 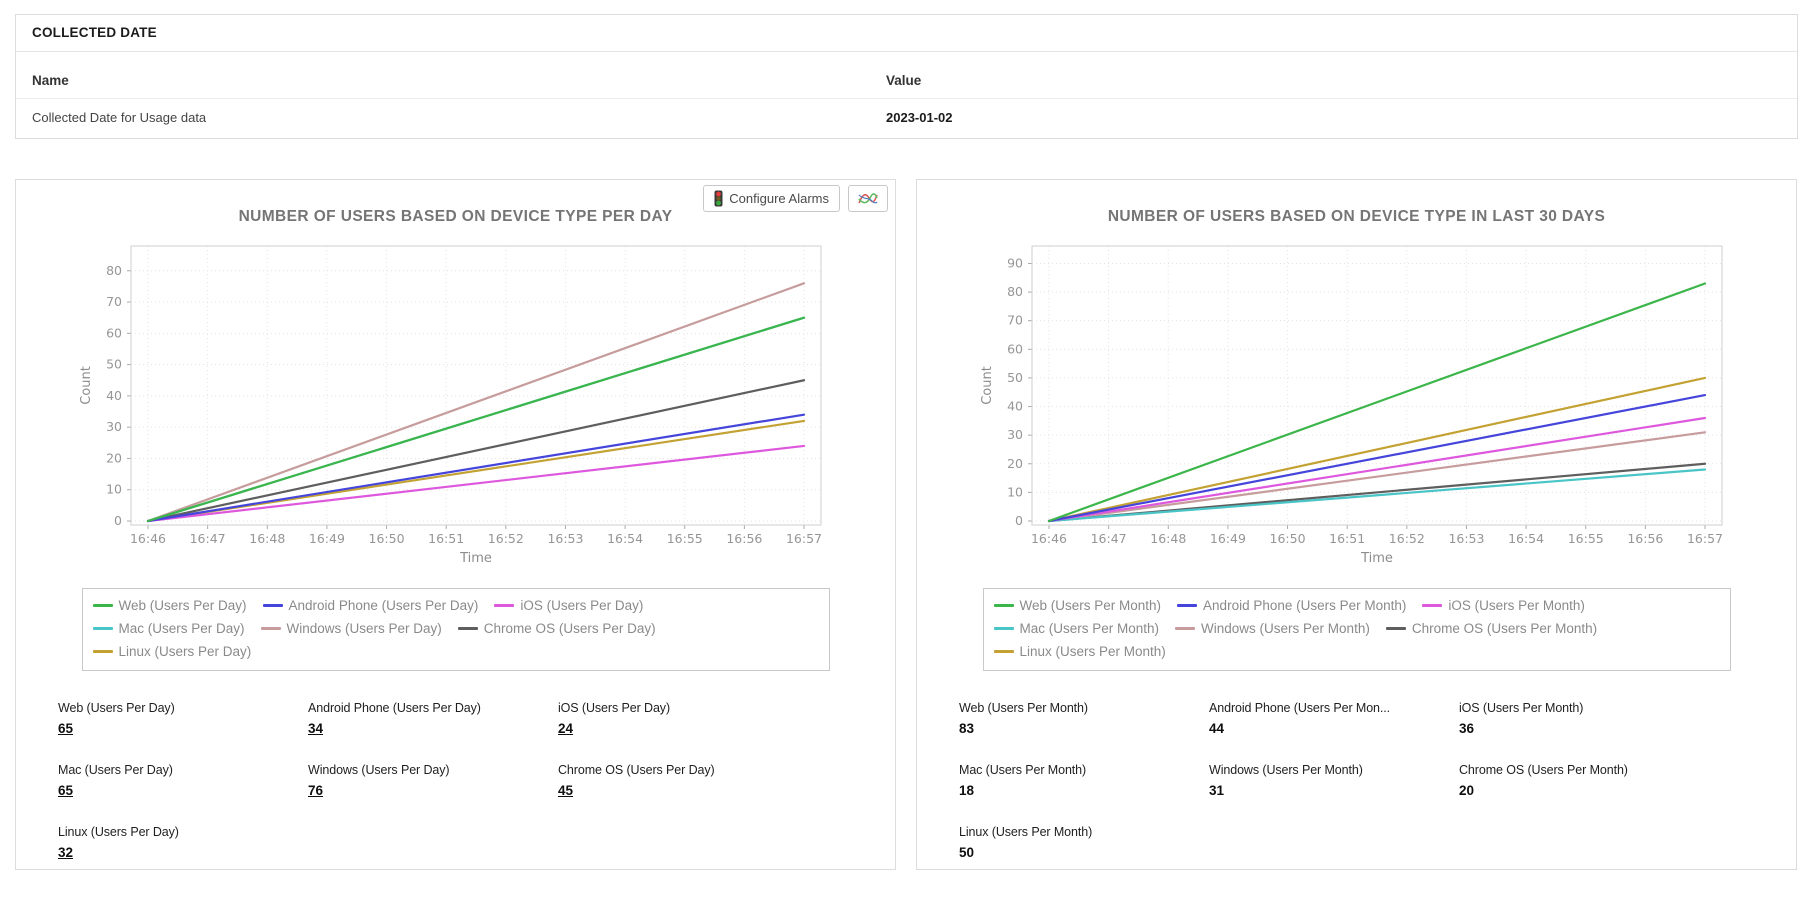 What do you see at coordinates (1584, 780) in the screenshot?
I see `stat-item: Chrome OS (Users Per Month) 20` at bounding box center [1584, 780].